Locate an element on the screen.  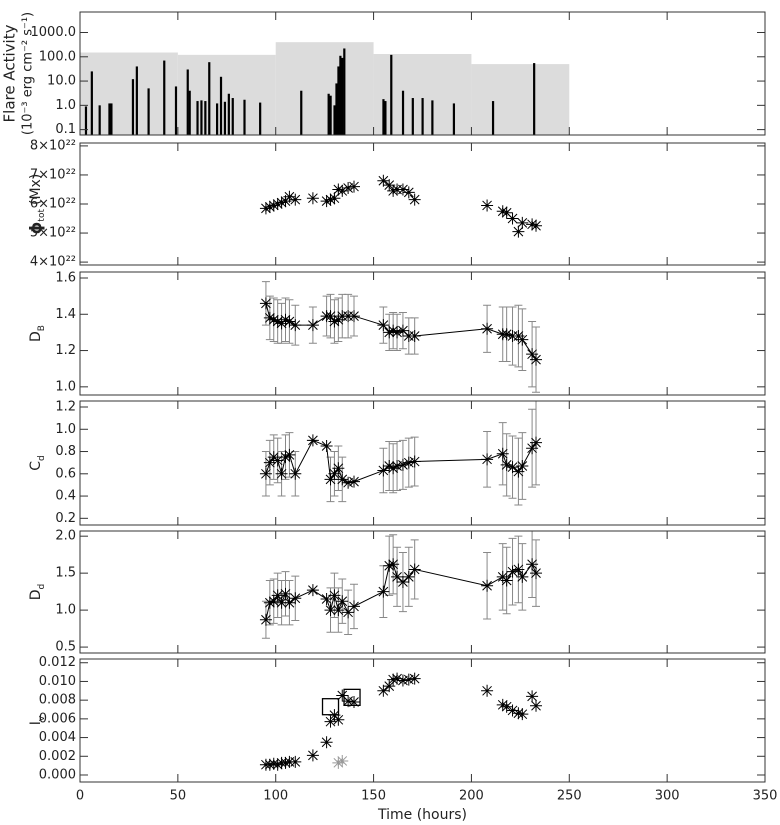
y-tick-label: 0.000 is located at coordinates (57, 774).